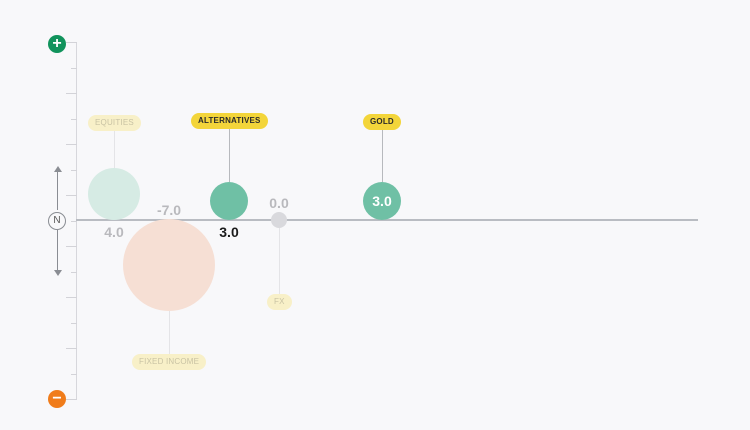  Describe the element at coordinates (279, 220) in the screenshot. I see `fx-bubble` at that location.